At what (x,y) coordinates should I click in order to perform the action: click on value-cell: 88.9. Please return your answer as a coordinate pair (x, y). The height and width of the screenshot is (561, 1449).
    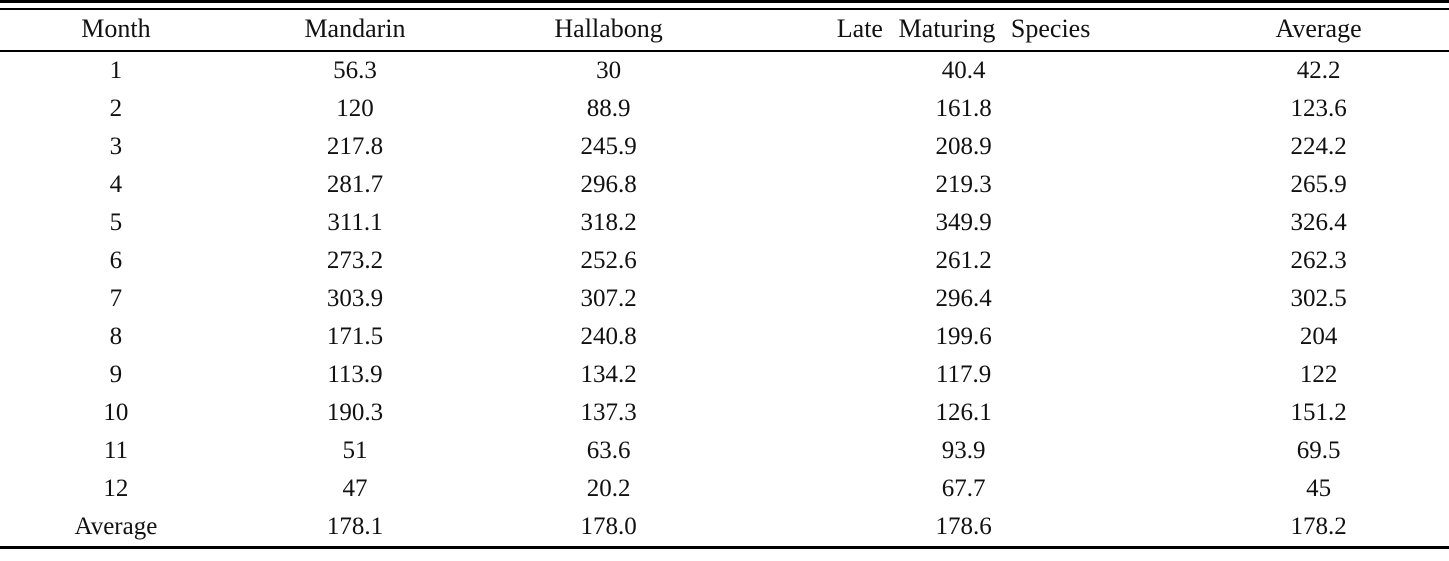
    Looking at the image, I should click on (608, 108).